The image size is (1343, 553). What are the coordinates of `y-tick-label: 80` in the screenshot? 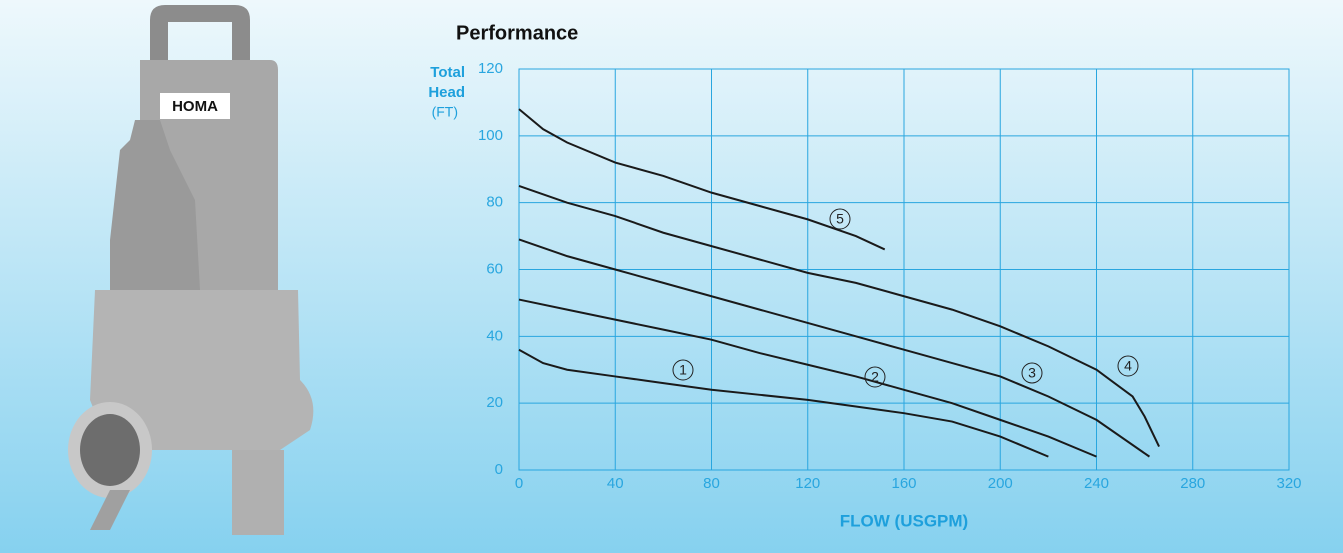 It's located at (494, 202).